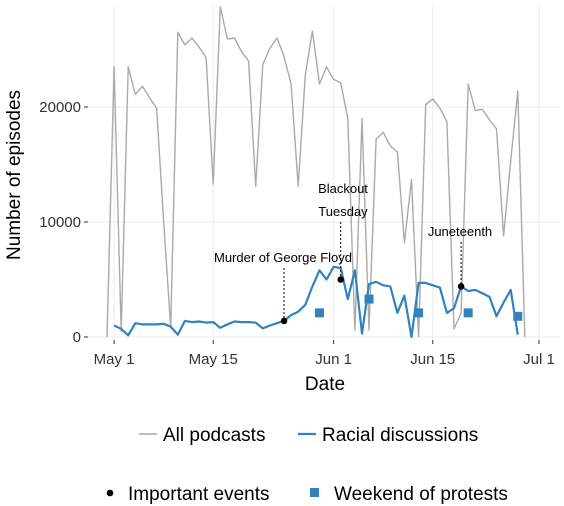 This screenshot has width=564, height=506. I want to click on legend-key-weekend-of-protests, so click(314, 492).